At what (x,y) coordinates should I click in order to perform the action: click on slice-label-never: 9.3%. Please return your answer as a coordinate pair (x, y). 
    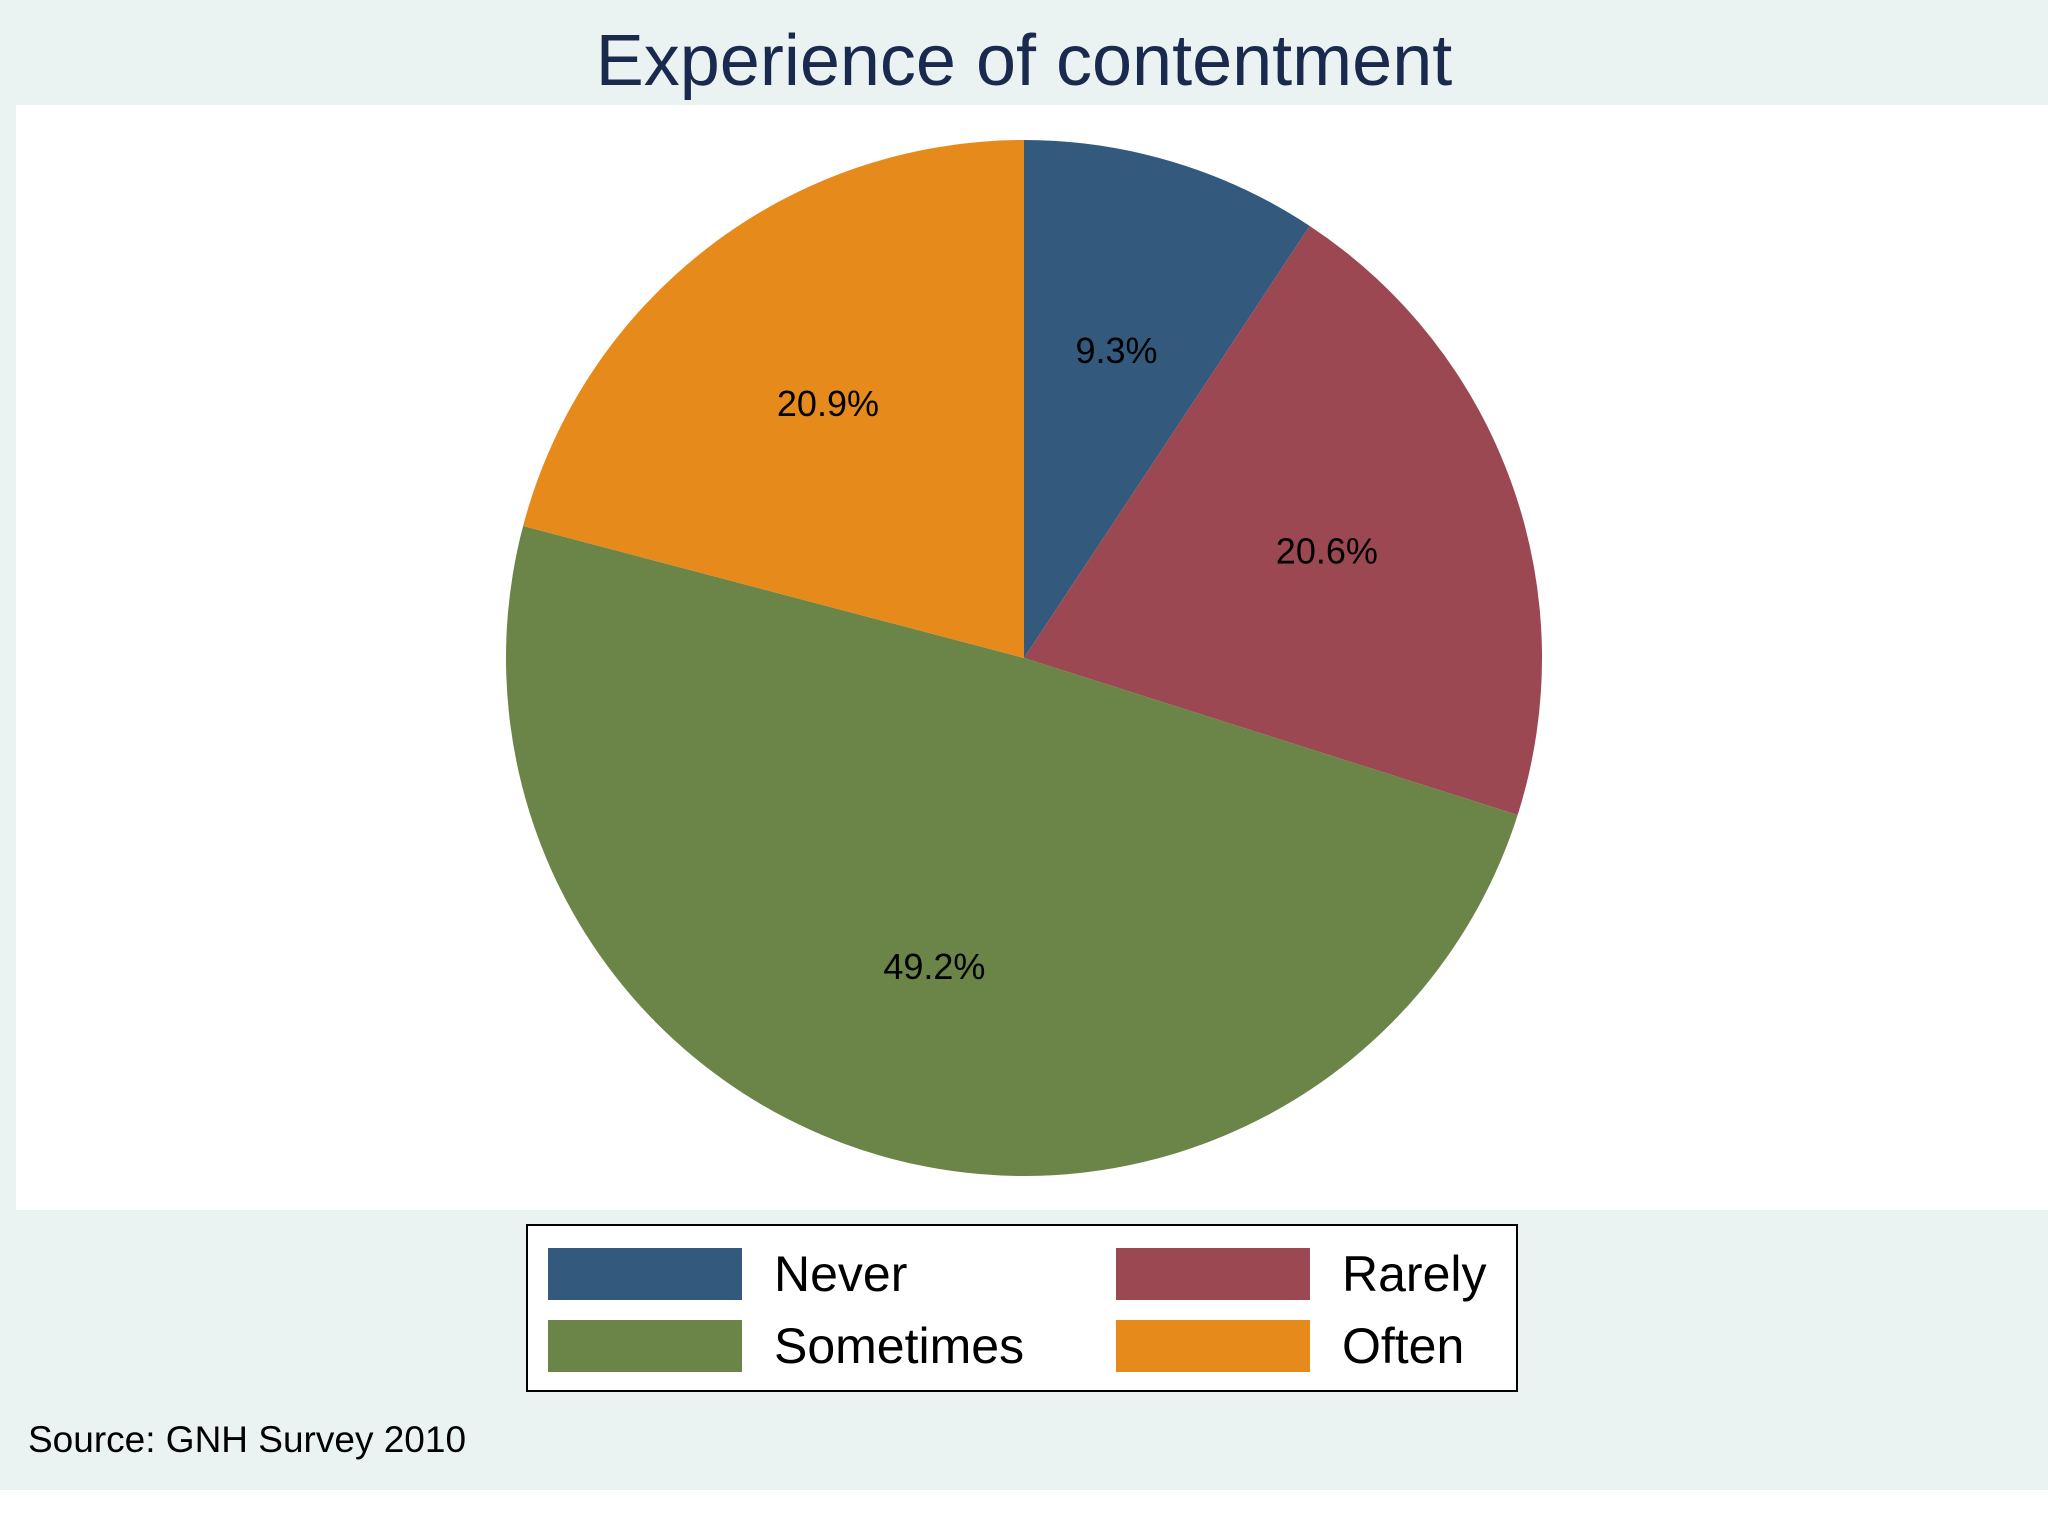
    Looking at the image, I should click on (1116, 350).